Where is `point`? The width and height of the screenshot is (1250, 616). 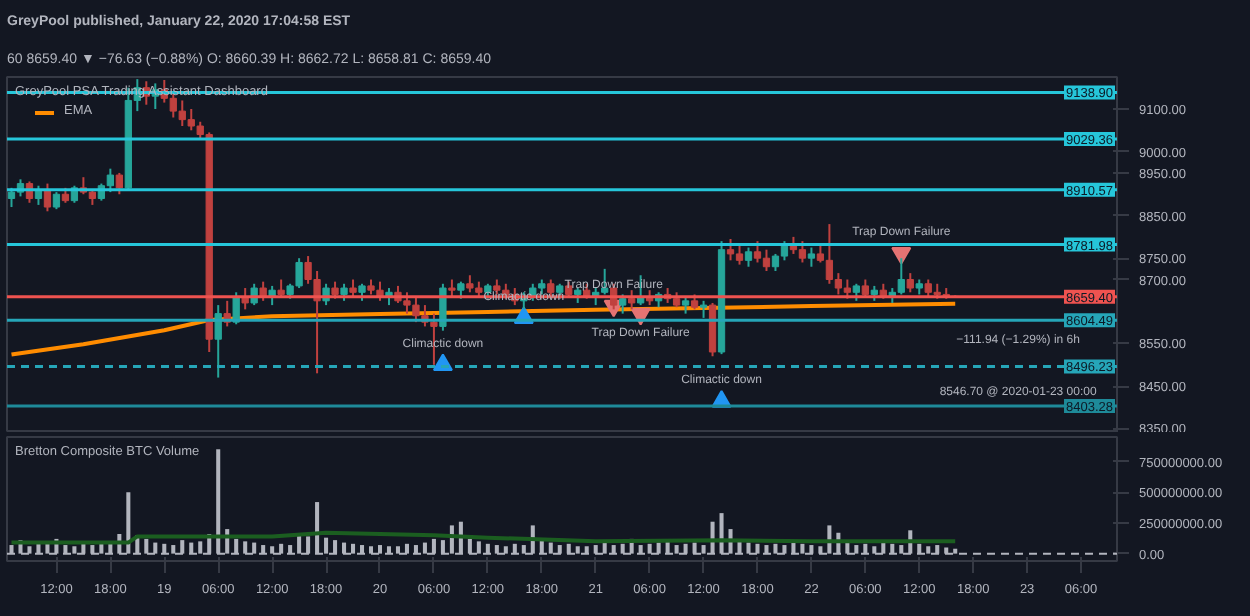
point is located at coordinates (901, 255).